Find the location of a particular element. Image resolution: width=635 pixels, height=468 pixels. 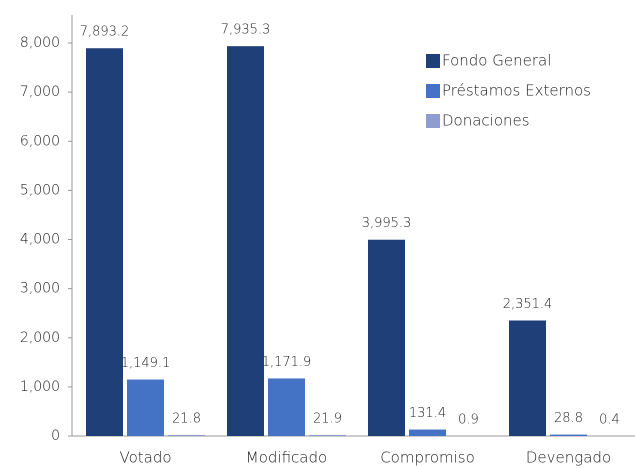

value-label: 0.4 is located at coordinates (609, 419).